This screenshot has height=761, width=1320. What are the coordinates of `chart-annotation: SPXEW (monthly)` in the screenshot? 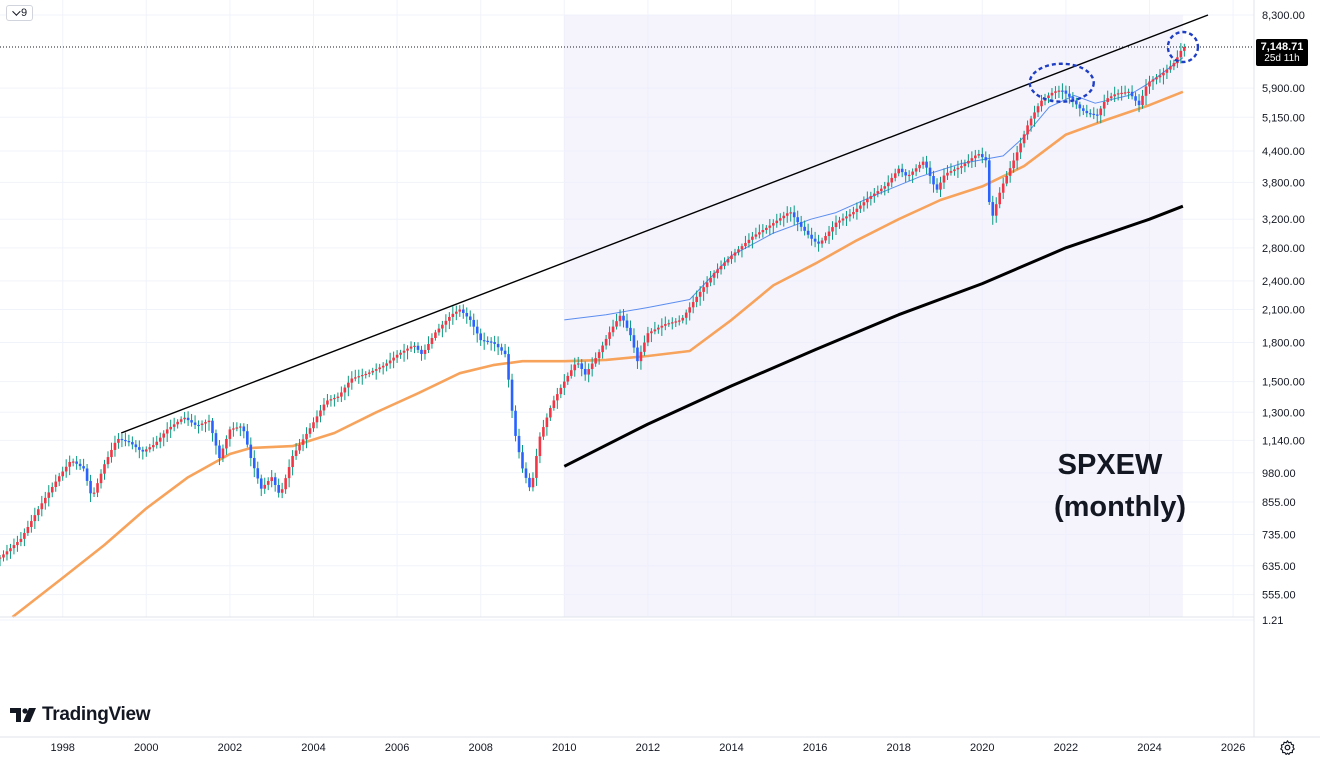 It's located at (1120, 486).